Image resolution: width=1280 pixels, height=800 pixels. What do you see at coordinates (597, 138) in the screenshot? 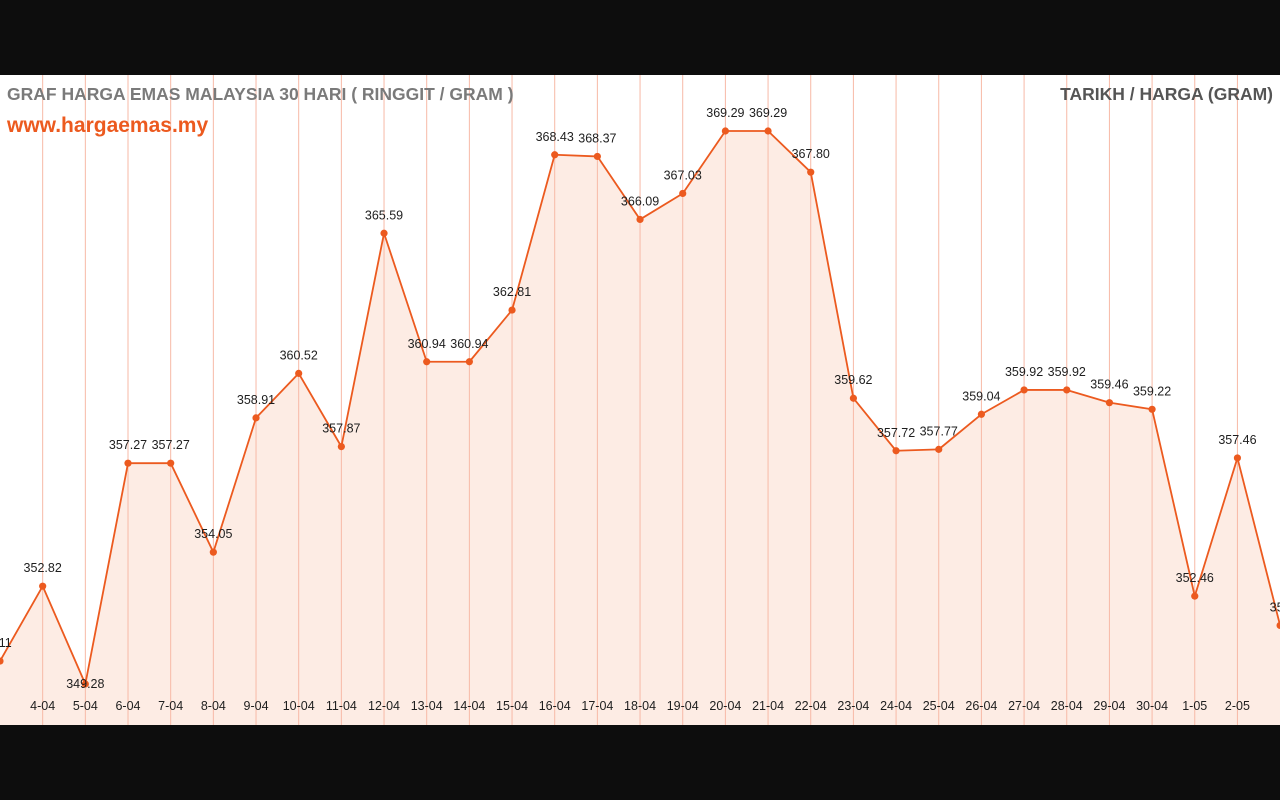
I see `value-label-17-04: 368.37` at bounding box center [597, 138].